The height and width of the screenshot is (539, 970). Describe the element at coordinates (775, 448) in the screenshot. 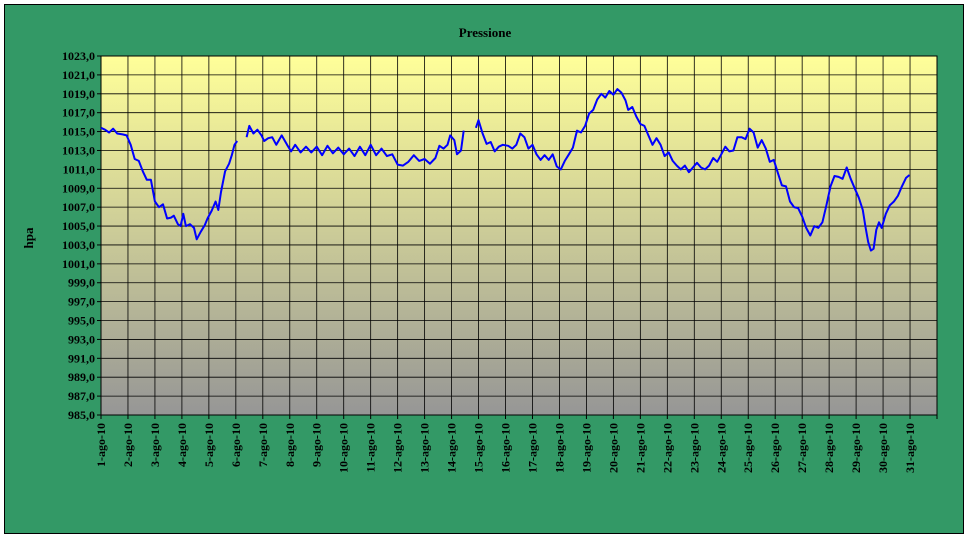

I see `x-tick-label: 26-ago-10` at that location.